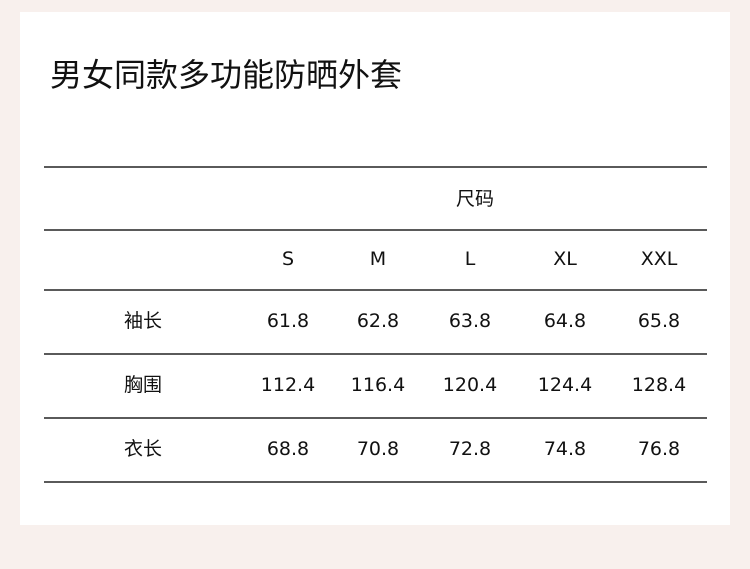 The width and height of the screenshot is (750, 569). I want to click on value-cell: 76.8, so click(659, 449).